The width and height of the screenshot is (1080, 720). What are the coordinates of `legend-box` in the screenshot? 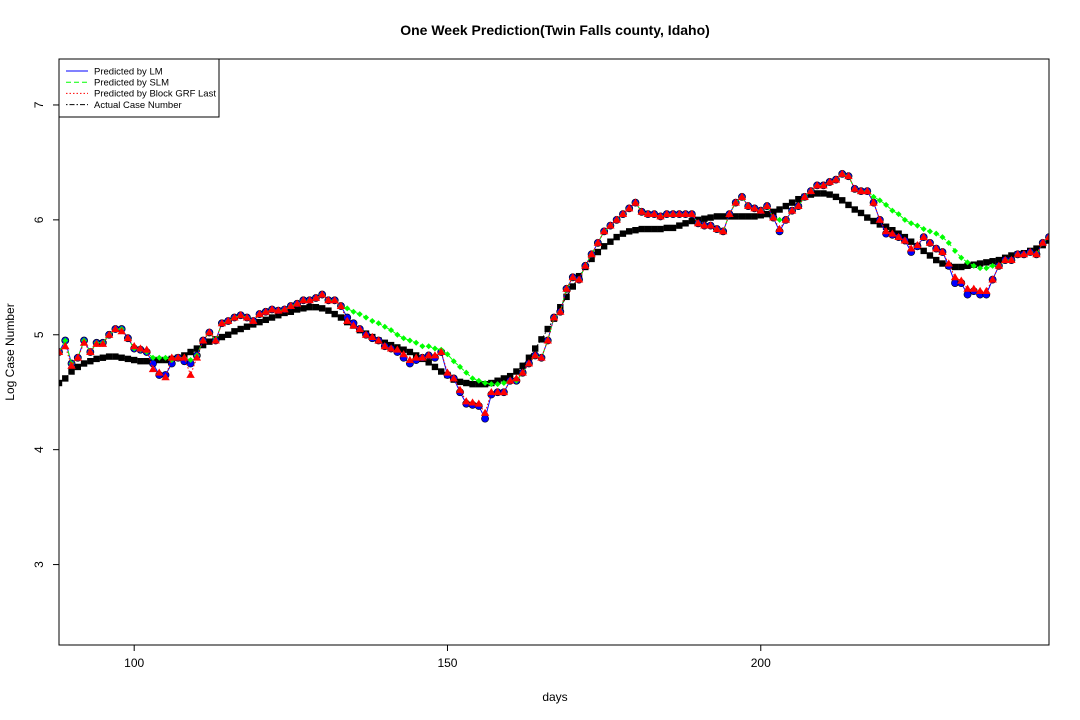 It's located at (139, 88).